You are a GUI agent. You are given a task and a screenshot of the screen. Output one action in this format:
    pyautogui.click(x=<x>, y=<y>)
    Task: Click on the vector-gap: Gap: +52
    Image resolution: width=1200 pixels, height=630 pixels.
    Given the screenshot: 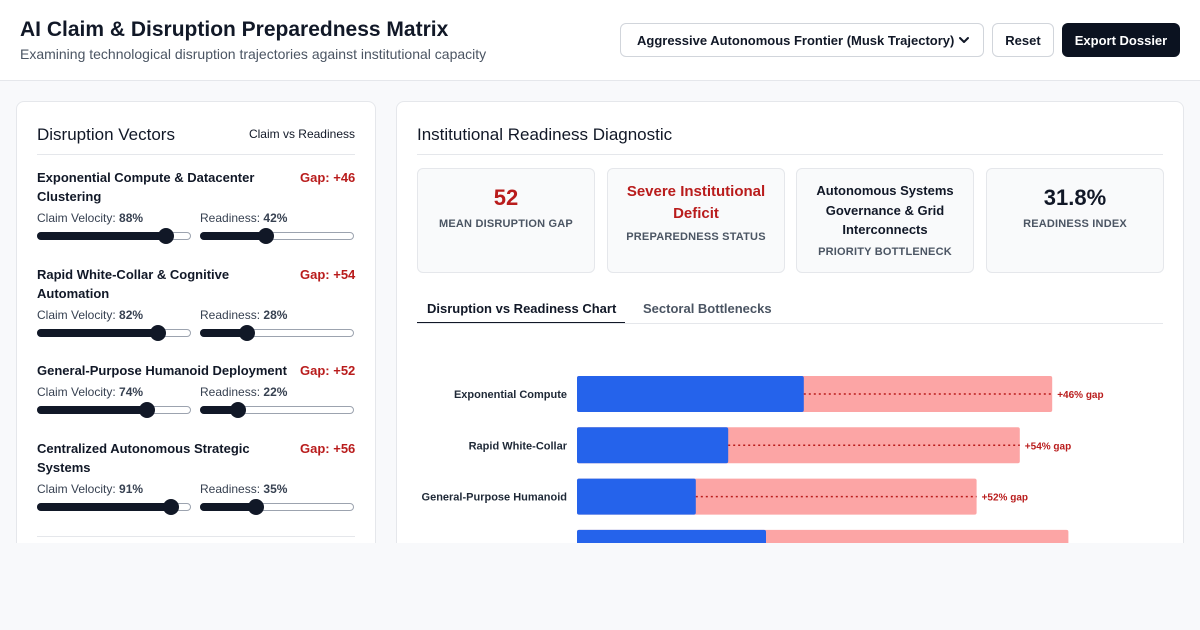 What is the action you would take?
    pyautogui.click(x=328, y=370)
    